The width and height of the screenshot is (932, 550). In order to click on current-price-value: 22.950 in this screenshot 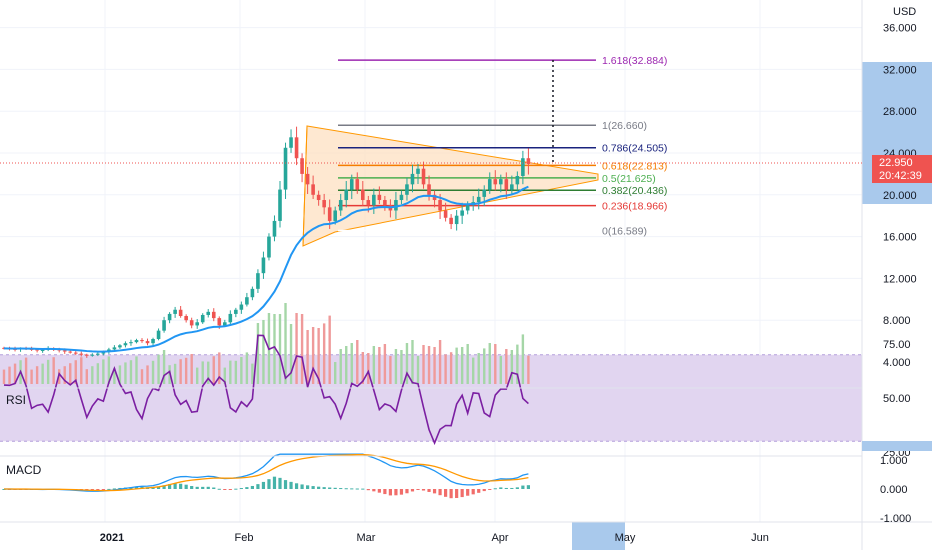, I will do `click(896, 163)`.